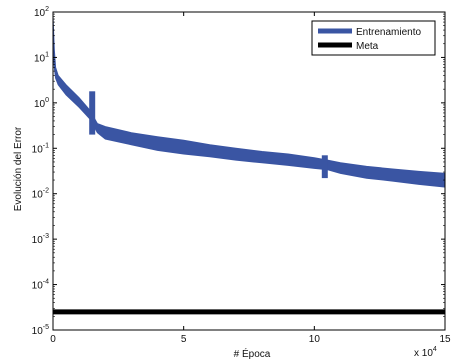  I want to click on y-tick-label: 10¹, so click(41, 57).